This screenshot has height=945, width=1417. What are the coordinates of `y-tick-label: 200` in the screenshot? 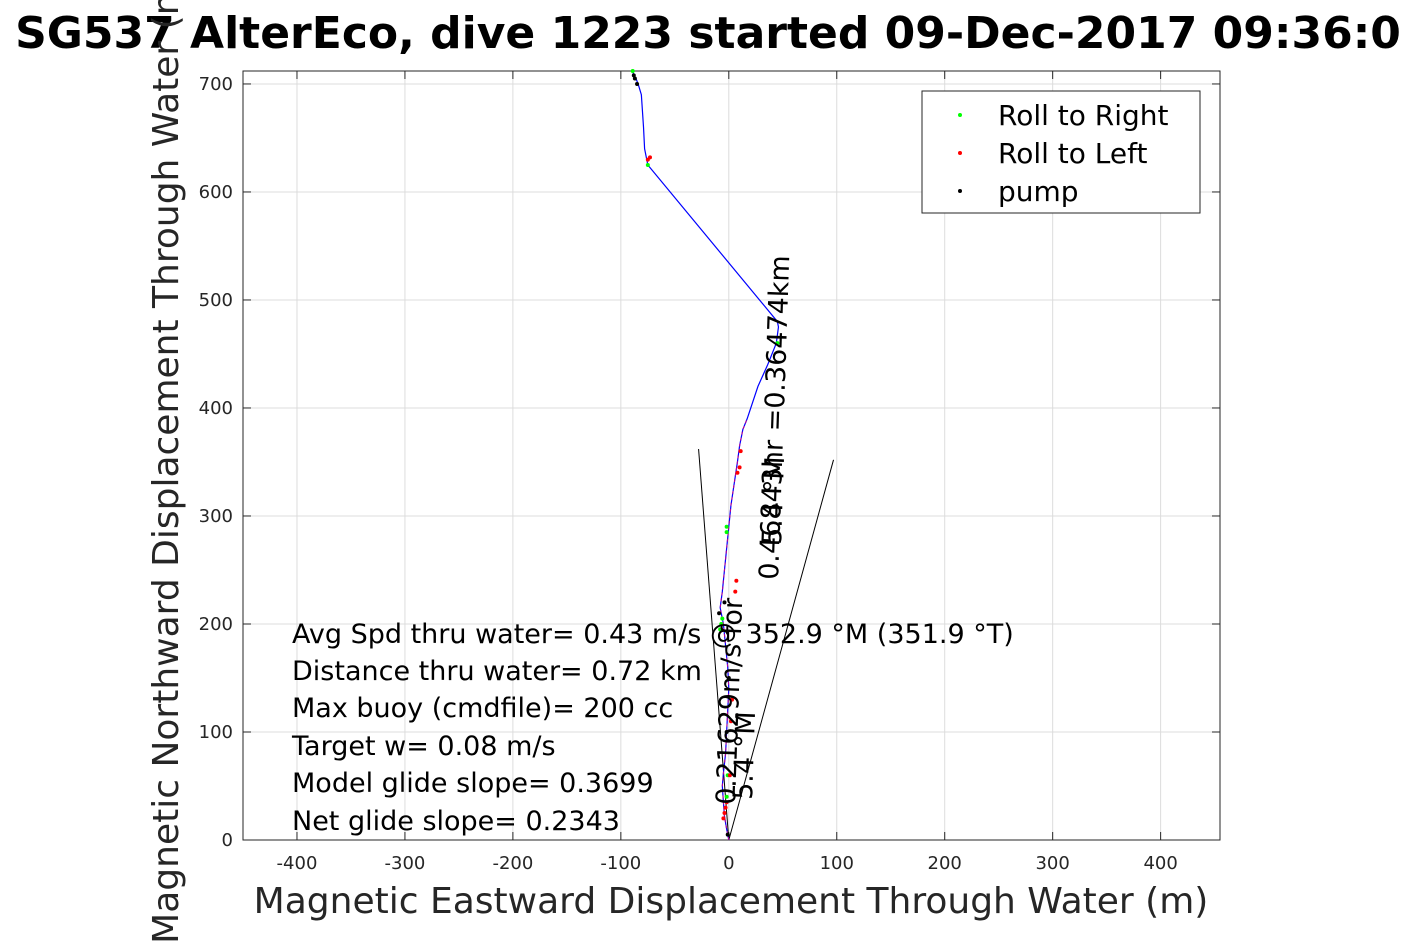 It's located at (216, 624).